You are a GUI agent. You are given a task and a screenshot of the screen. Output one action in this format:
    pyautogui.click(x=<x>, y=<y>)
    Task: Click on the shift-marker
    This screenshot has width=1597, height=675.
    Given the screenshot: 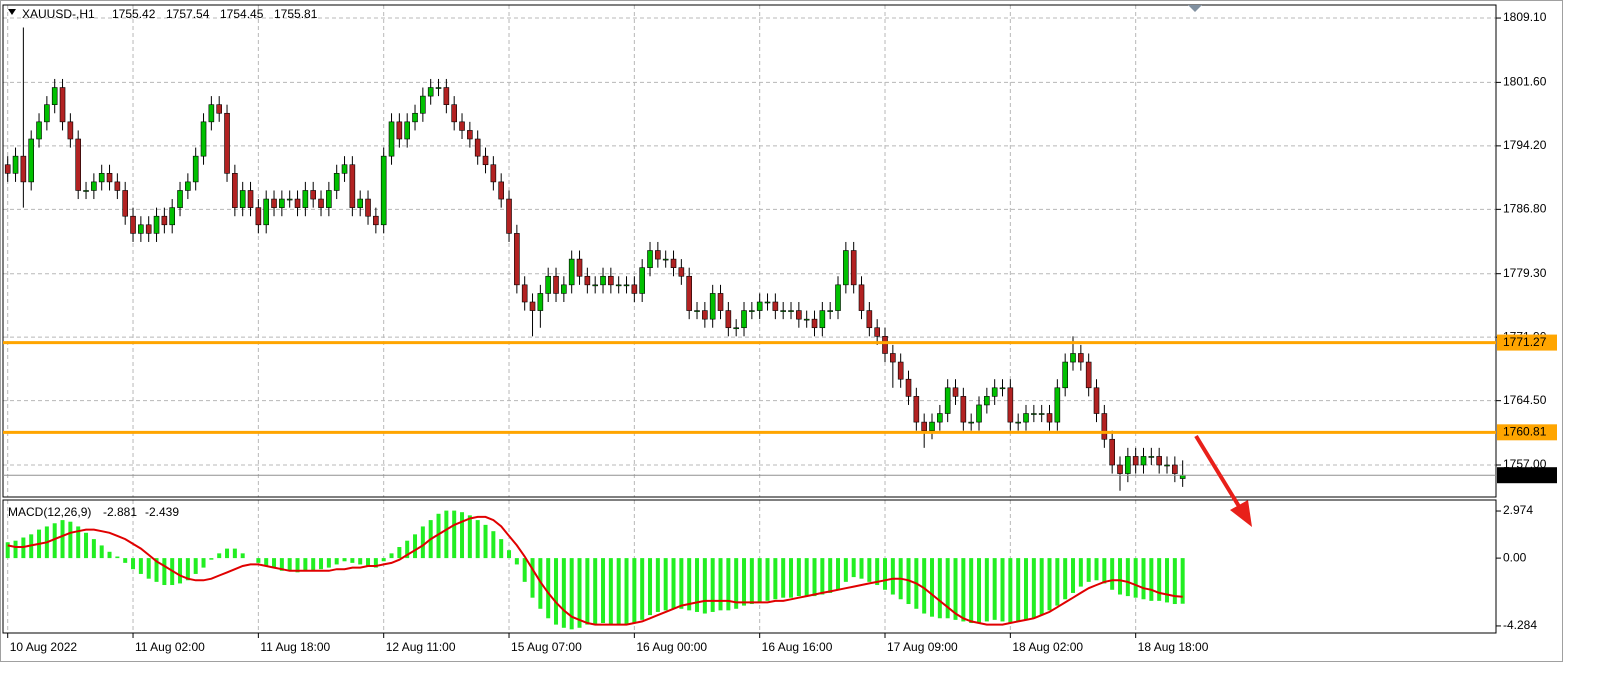 What is the action you would take?
    pyautogui.click(x=1195, y=8)
    